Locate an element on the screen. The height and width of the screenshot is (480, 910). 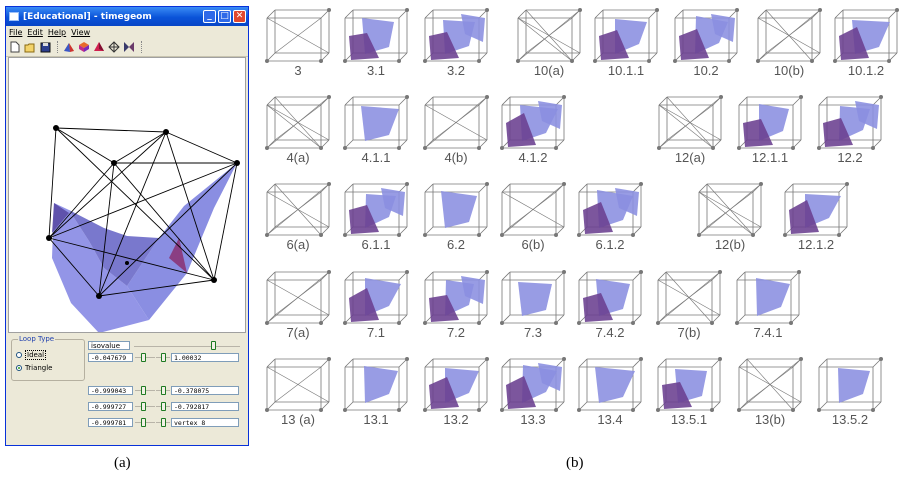
menu-bar: File Edit Help View is located at coordinates (127, 32).